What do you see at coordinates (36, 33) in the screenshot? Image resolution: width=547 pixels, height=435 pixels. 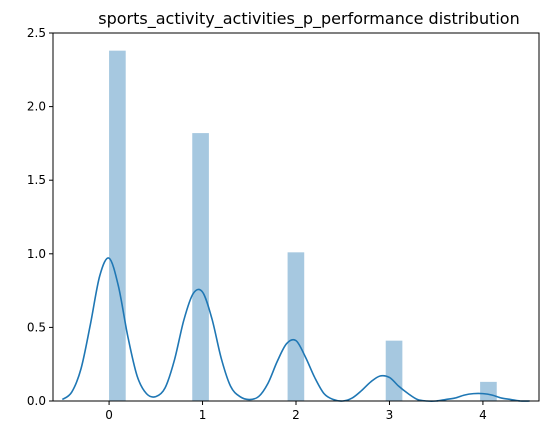 I see `y-tick-label: 2.5` at bounding box center [36, 33].